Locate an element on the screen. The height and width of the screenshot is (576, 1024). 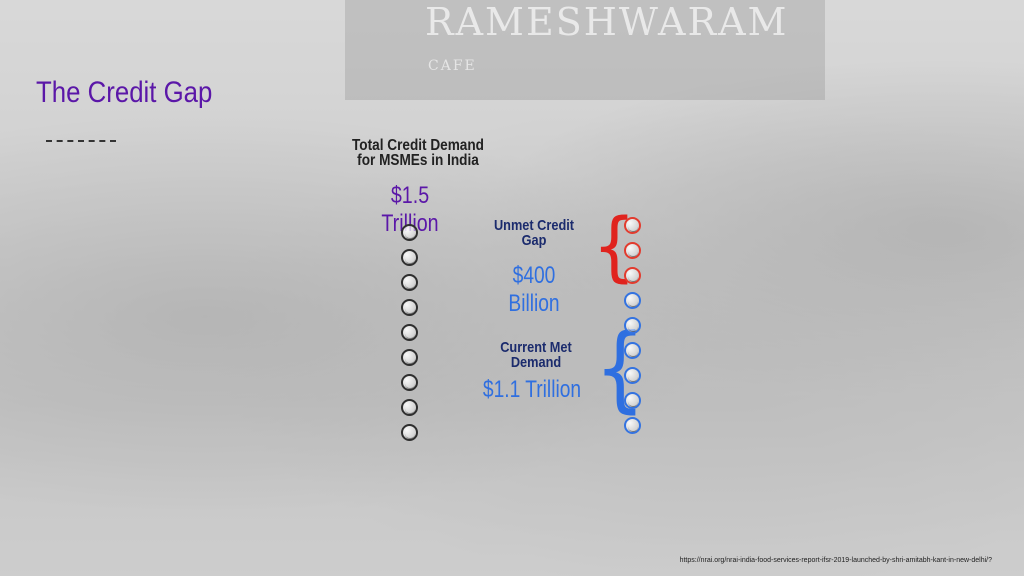
store-sign-name: RAMESHWARAM is located at coordinates (607, 22).